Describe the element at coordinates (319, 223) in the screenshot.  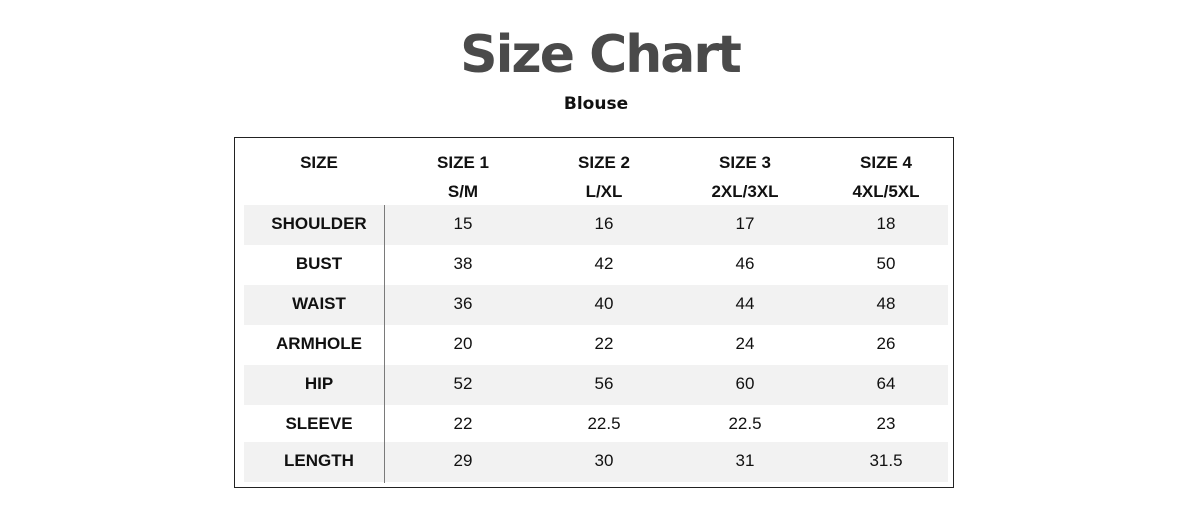
I see `row-label: SHOULDER` at that location.